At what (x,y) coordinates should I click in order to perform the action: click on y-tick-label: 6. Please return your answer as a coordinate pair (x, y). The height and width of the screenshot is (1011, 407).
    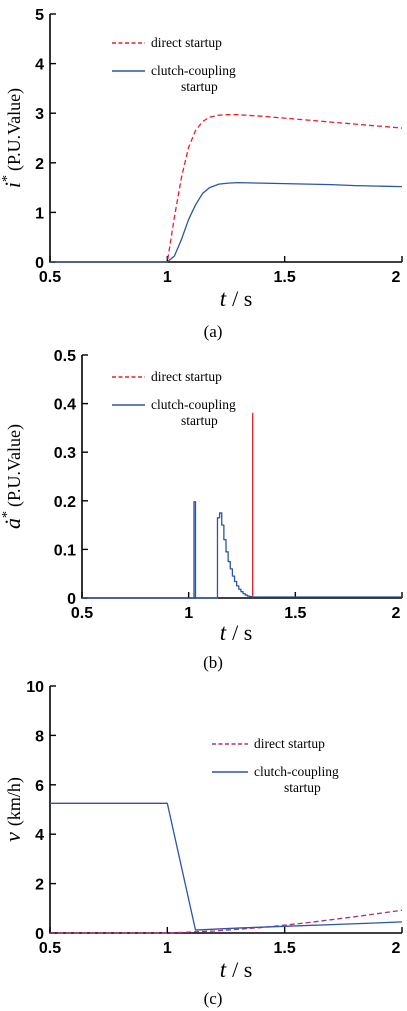
    Looking at the image, I should click on (39, 786).